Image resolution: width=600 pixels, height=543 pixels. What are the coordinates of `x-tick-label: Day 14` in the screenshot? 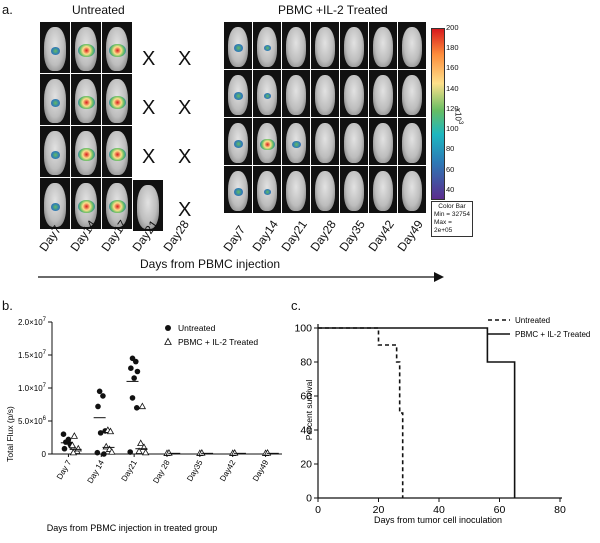 It's located at (96, 471).